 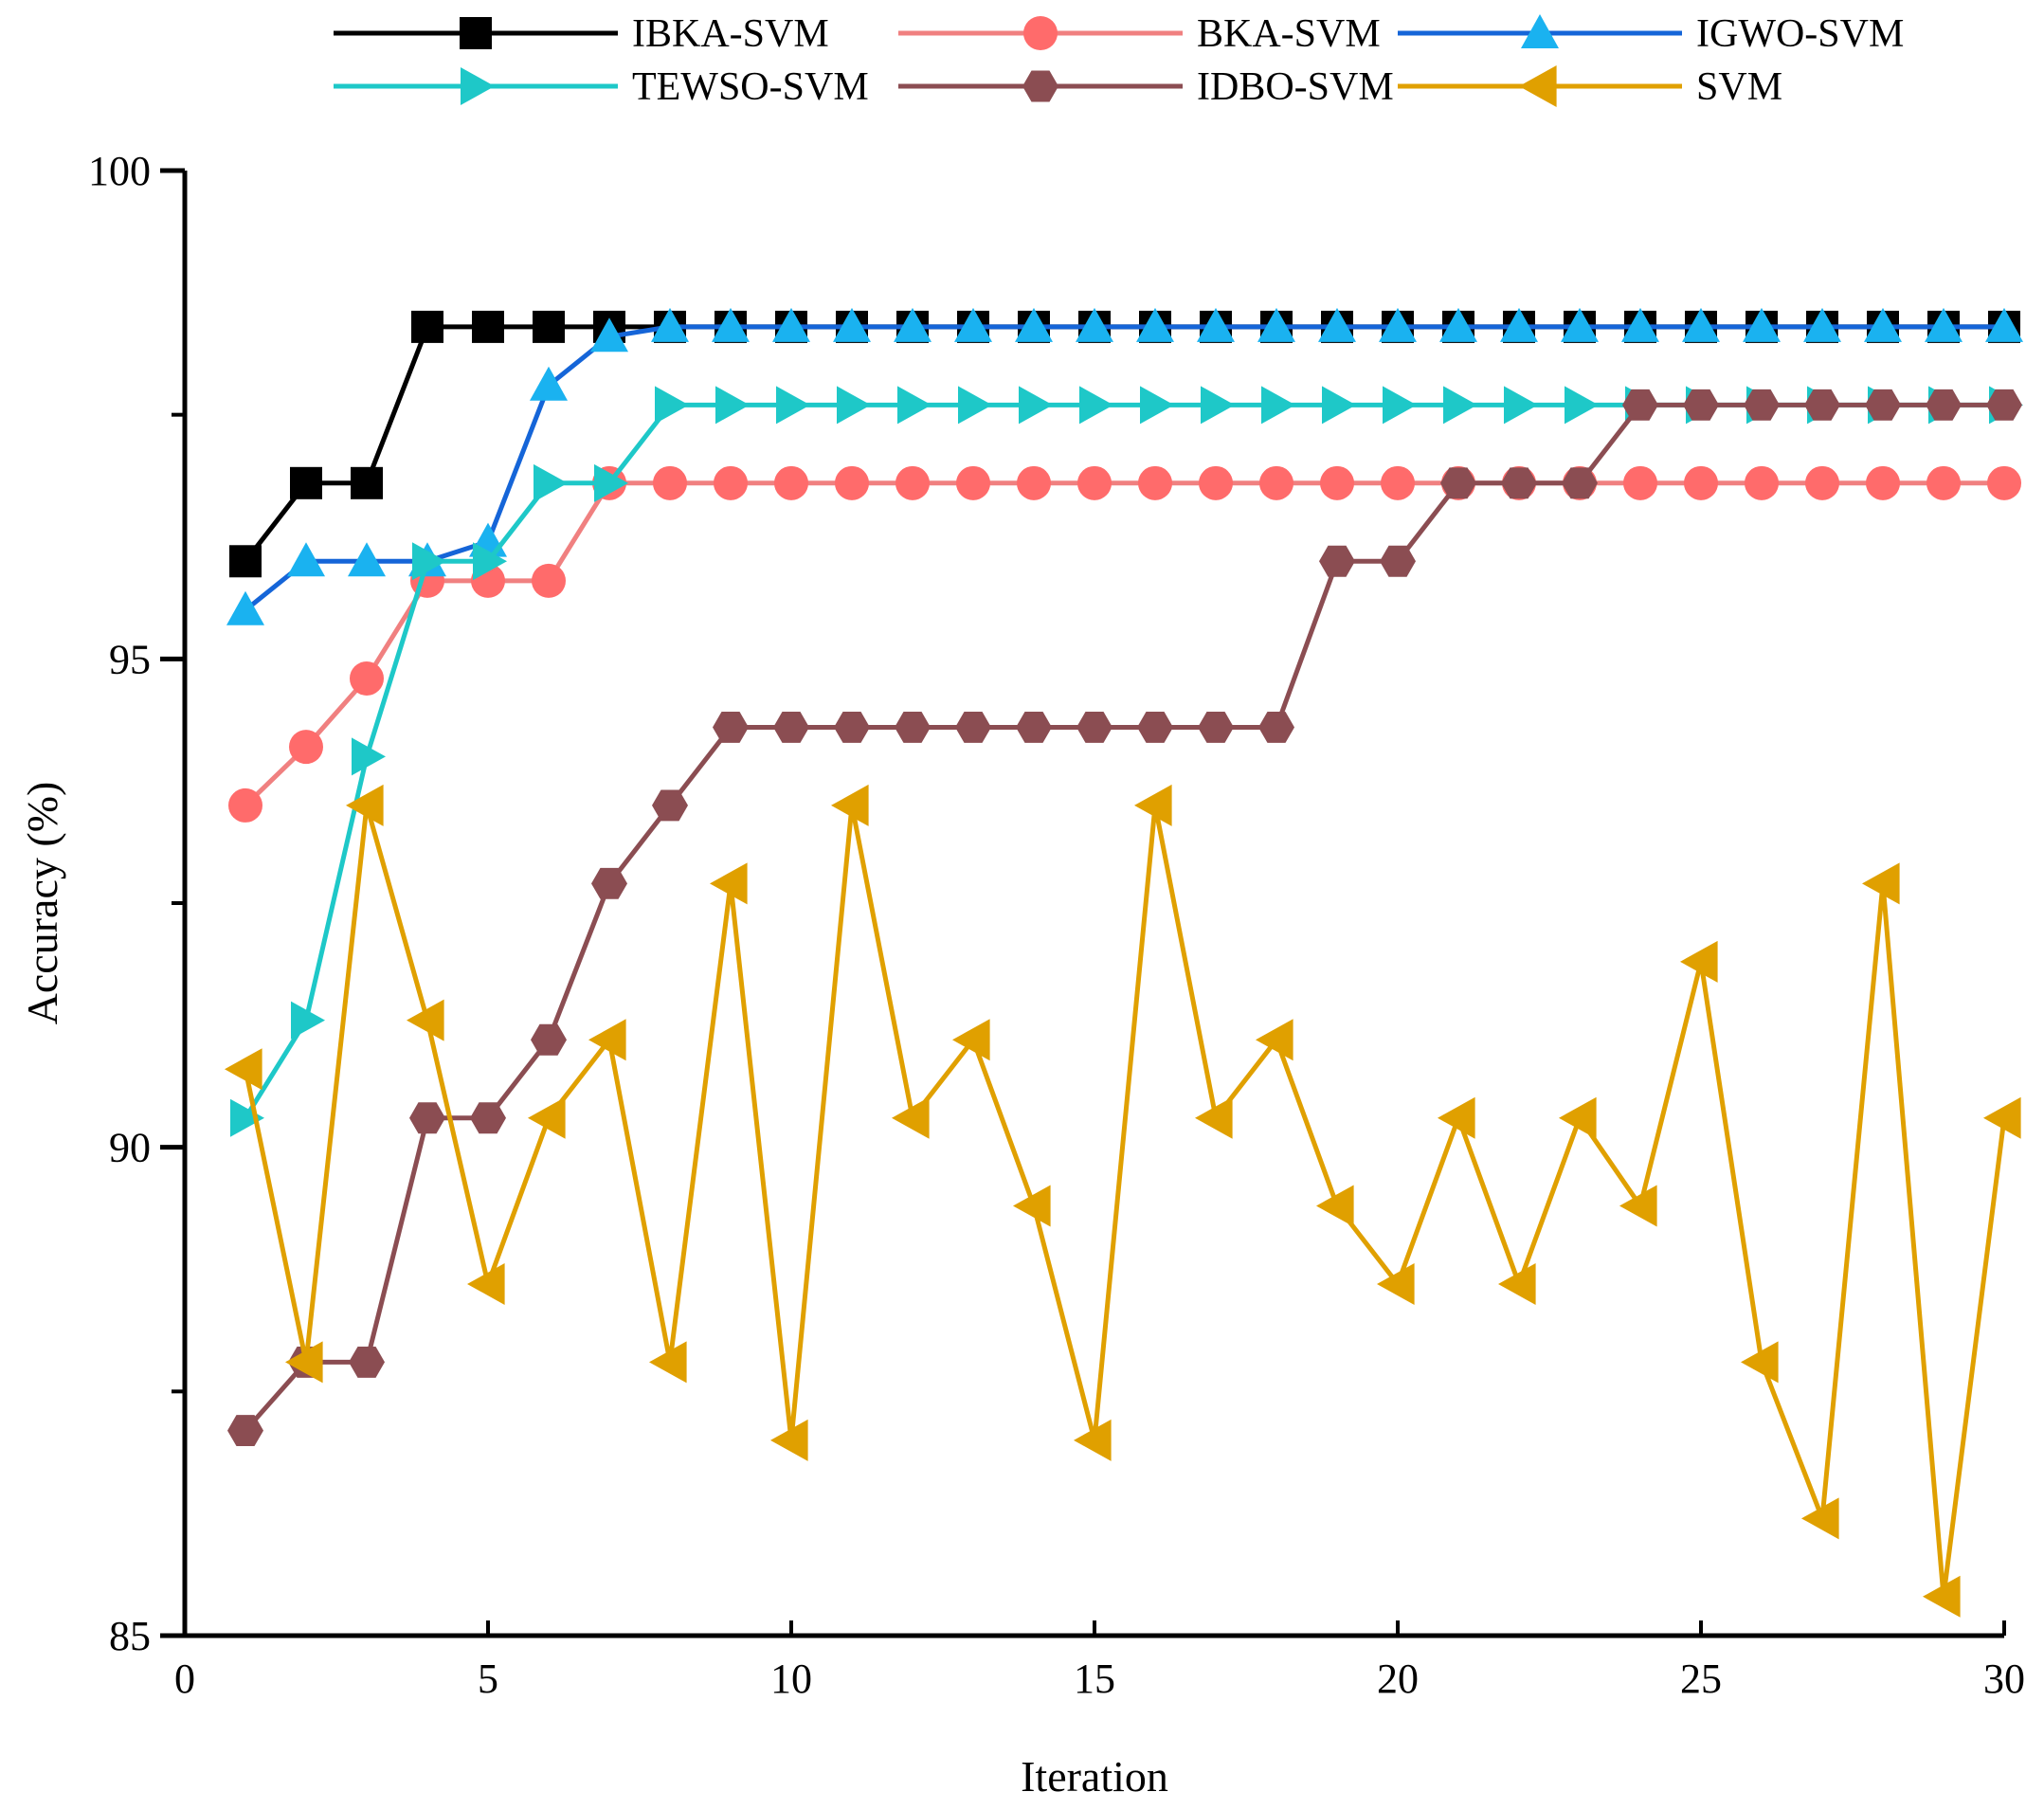 What do you see at coordinates (130, 659) in the screenshot?
I see `y-tick-label: 95` at bounding box center [130, 659].